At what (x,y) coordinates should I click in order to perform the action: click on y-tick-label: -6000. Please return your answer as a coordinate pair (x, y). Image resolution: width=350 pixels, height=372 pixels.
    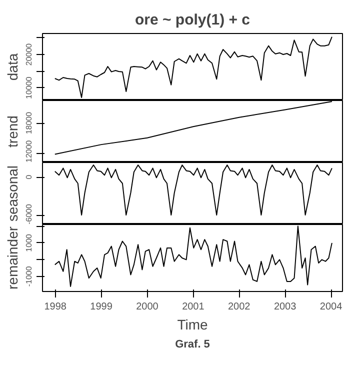
    Looking at the image, I should click on (29, 213).